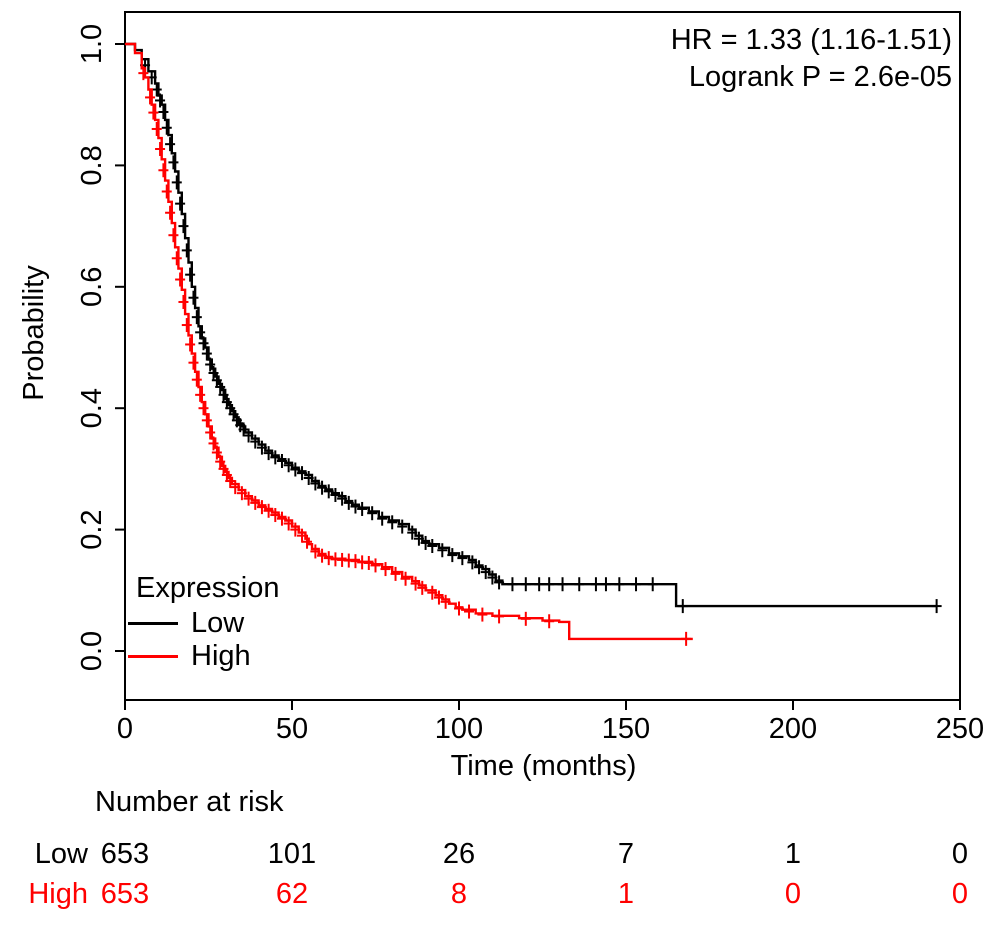 The height and width of the screenshot is (927, 988). What do you see at coordinates (793, 894) in the screenshot?
I see `risk-value-high-t200: 0` at bounding box center [793, 894].